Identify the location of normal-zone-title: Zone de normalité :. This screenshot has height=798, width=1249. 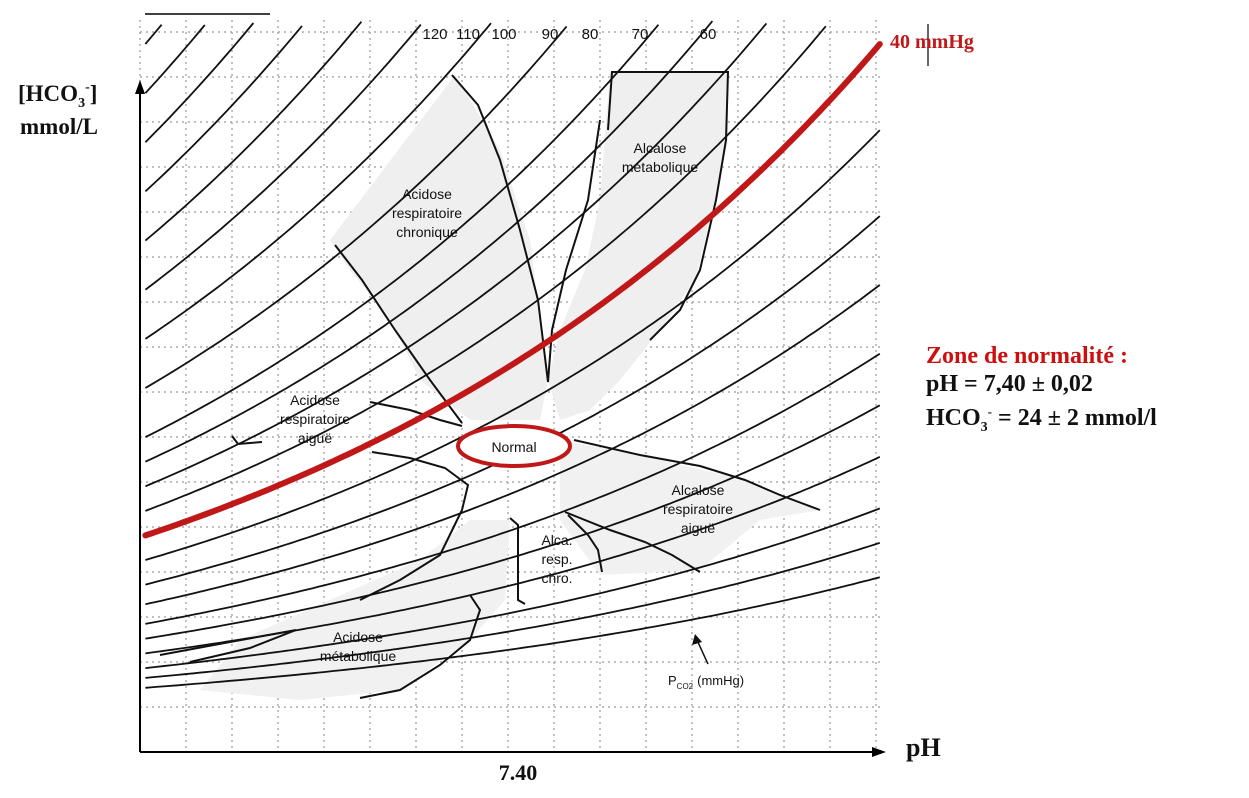
(1027, 356).